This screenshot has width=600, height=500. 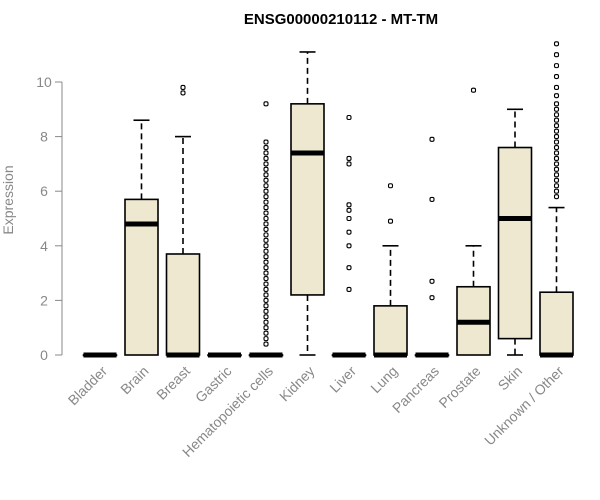 I want to click on box-liver, so click(x=349, y=236).